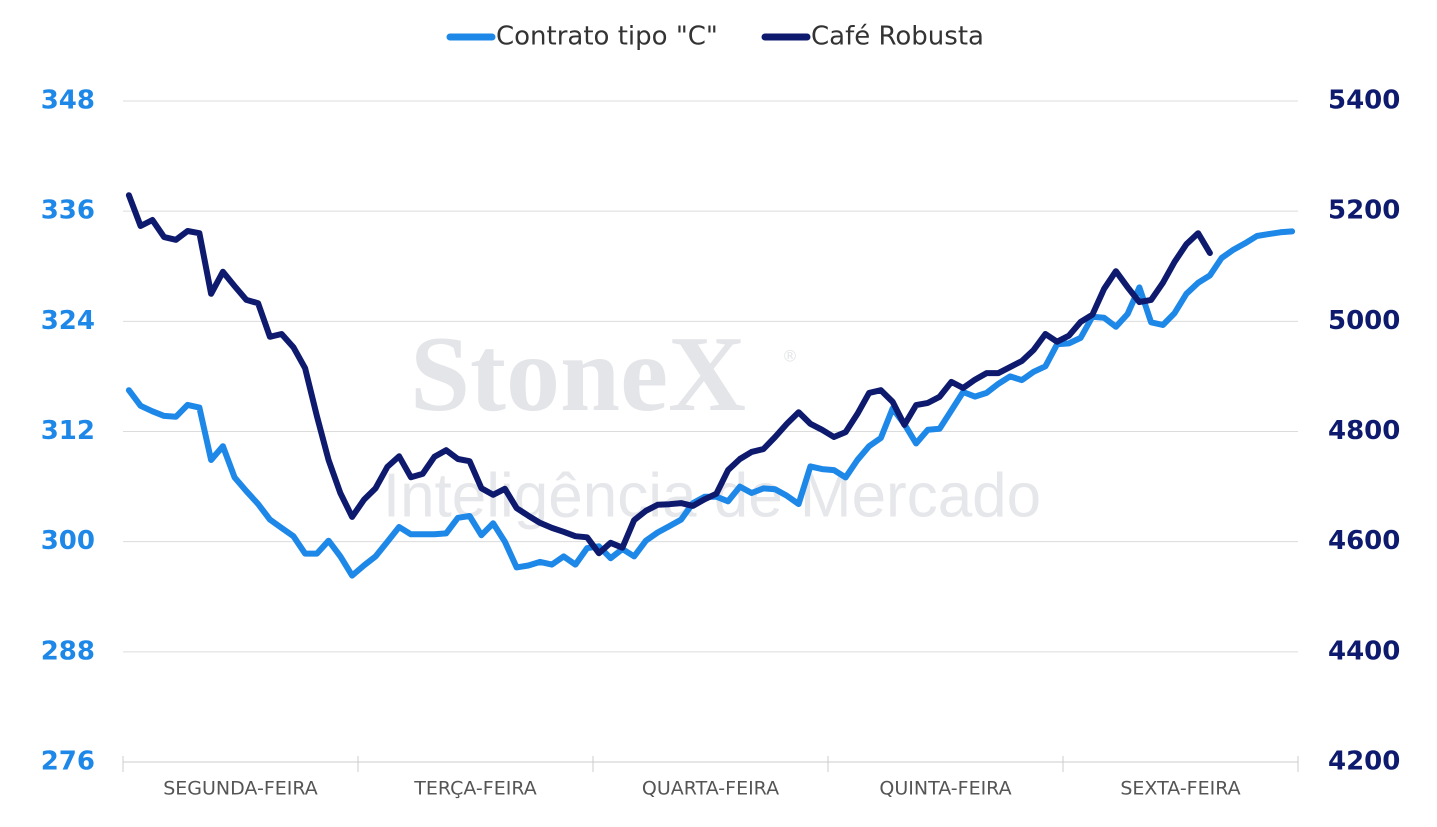 The image size is (1437, 827). What do you see at coordinates (945, 789) in the screenshot?
I see `x-tick-label: QUINTA-FEIRA` at bounding box center [945, 789].